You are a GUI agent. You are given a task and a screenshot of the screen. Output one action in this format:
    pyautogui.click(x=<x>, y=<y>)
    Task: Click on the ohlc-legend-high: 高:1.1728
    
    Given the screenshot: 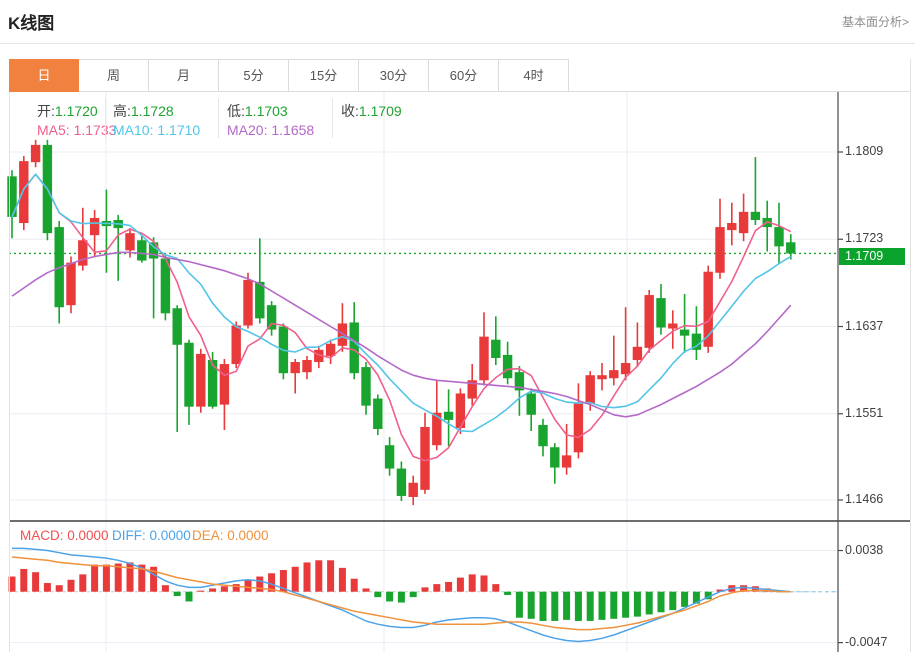 What is the action you would take?
    pyautogui.click(x=143, y=111)
    